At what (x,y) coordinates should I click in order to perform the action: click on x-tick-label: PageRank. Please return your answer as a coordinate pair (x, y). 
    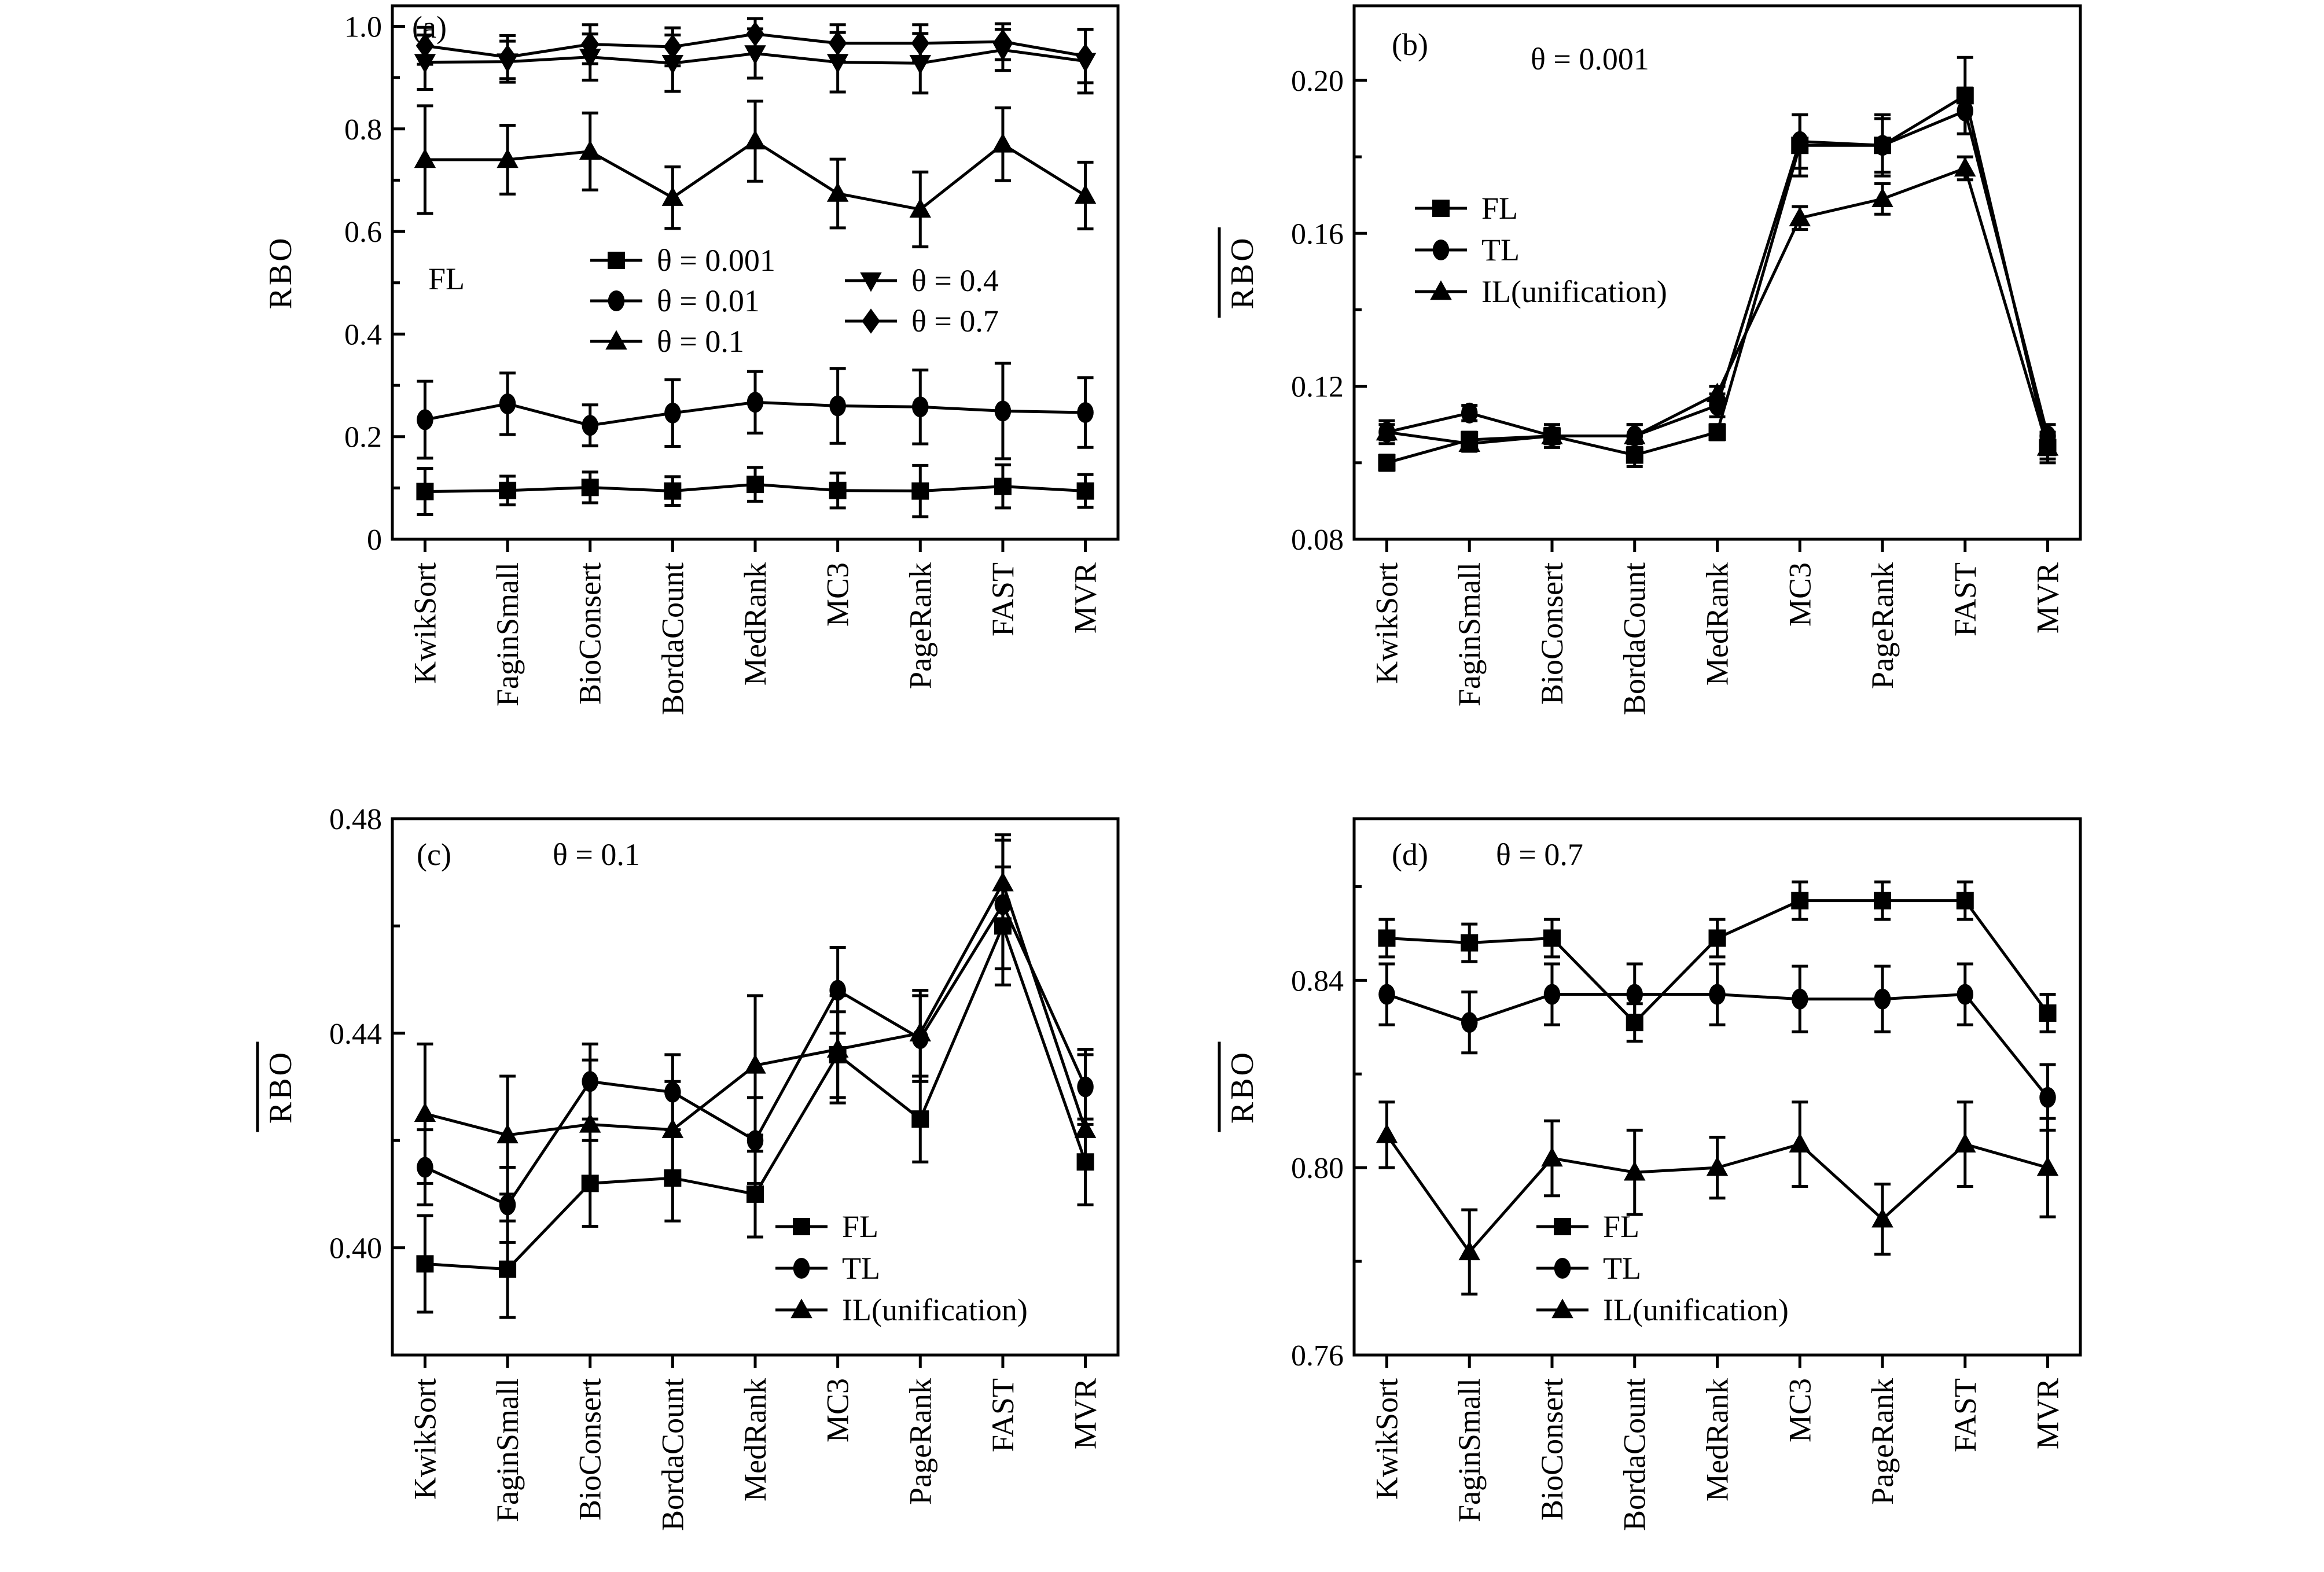
    Looking at the image, I should click on (920, 1441).